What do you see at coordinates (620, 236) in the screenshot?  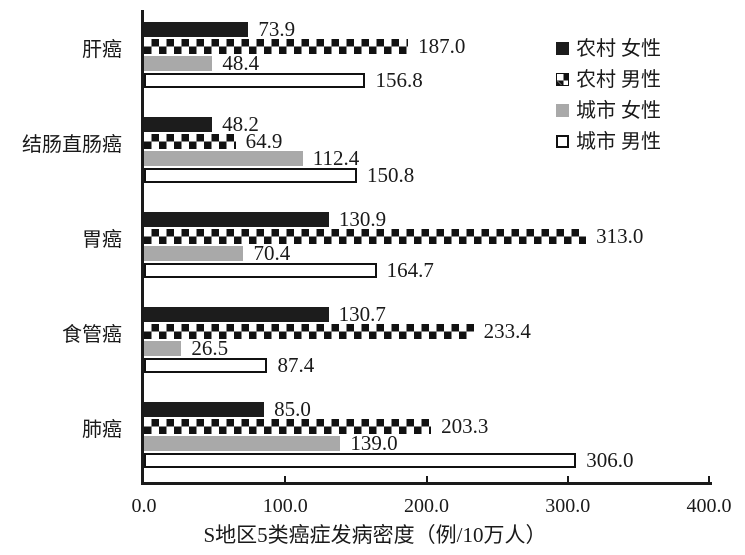 I see `bar-value-label: 313.0` at bounding box center [620, 236].